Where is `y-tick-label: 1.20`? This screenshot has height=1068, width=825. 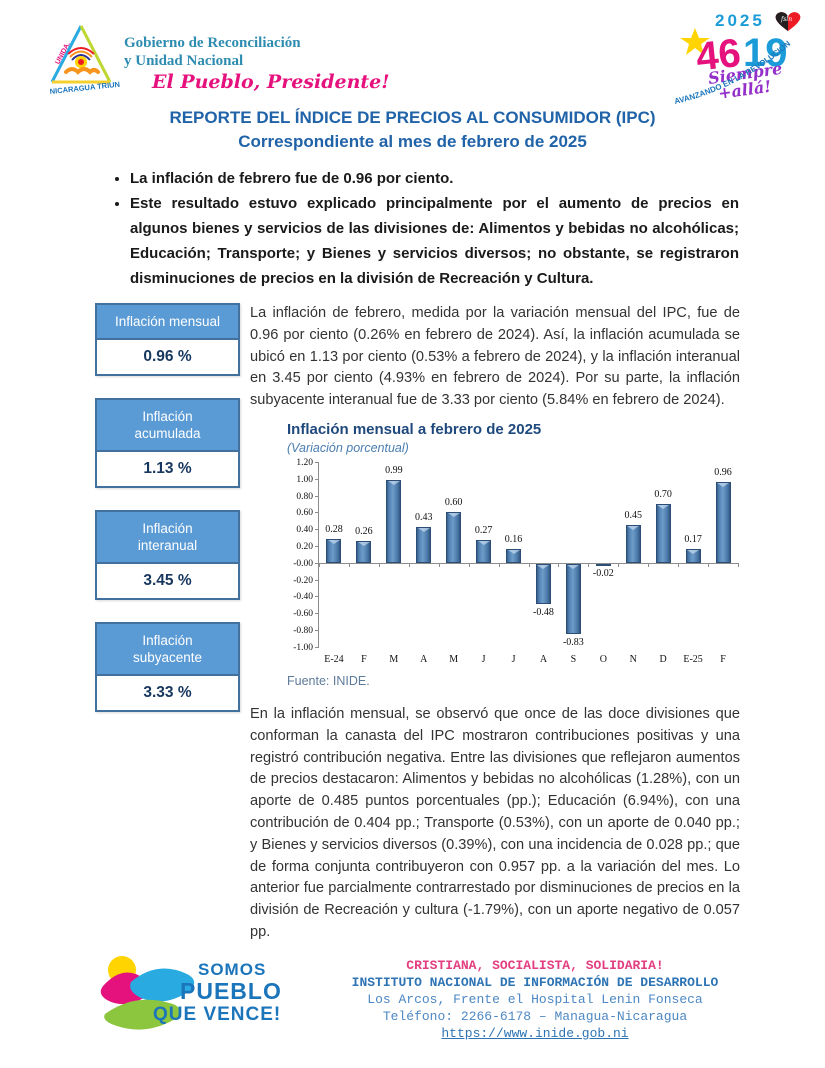
y-tick-label: 1.20 is located at coordinates (304, 462).